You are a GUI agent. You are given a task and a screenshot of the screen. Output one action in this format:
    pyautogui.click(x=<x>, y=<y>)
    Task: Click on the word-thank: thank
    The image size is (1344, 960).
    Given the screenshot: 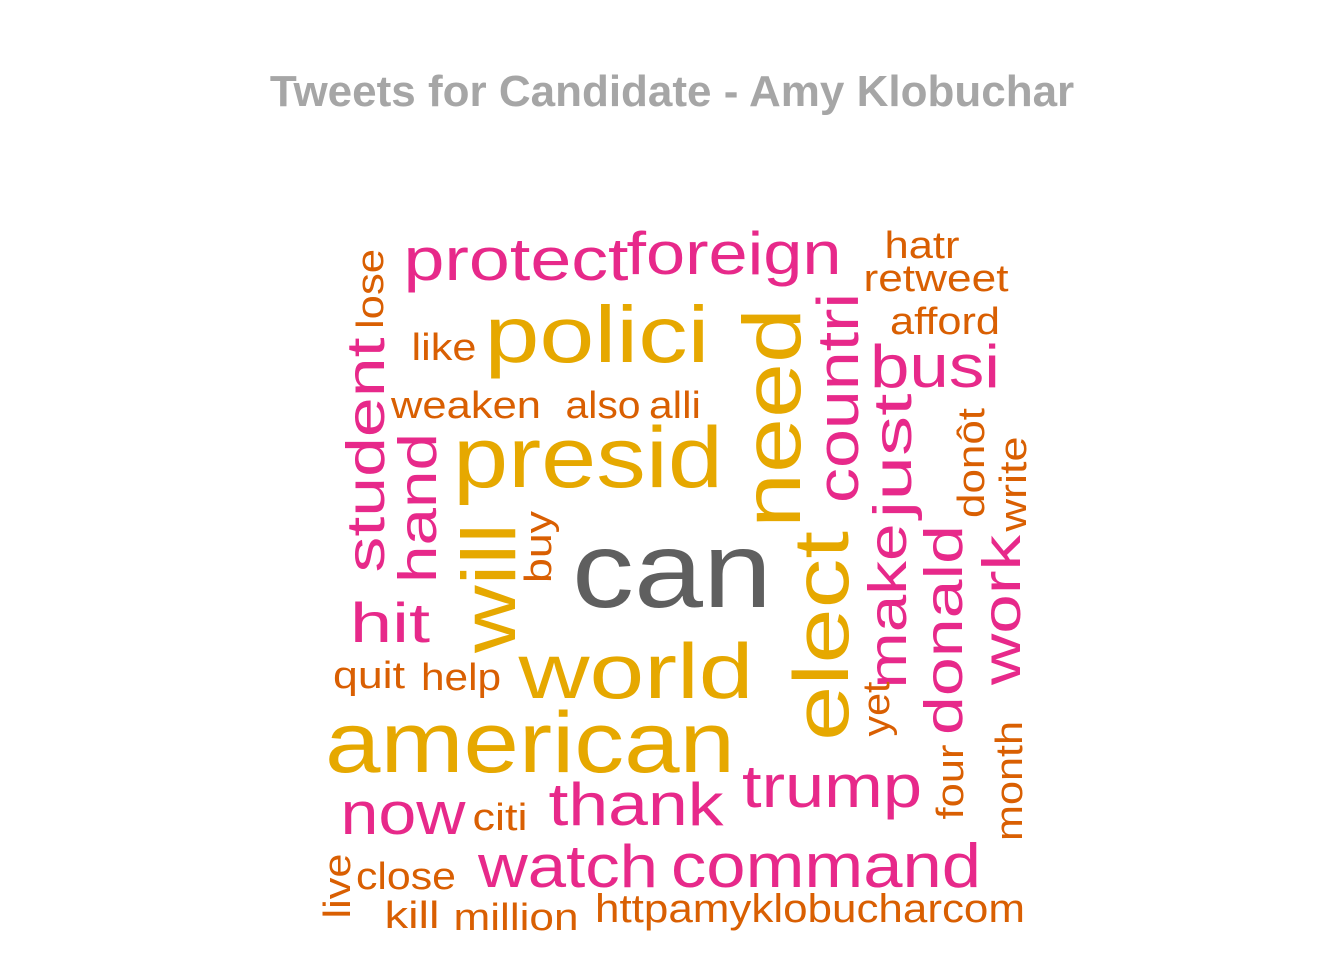 What is the action you would take?
    pyautogui.click(x=637, y=804)
    